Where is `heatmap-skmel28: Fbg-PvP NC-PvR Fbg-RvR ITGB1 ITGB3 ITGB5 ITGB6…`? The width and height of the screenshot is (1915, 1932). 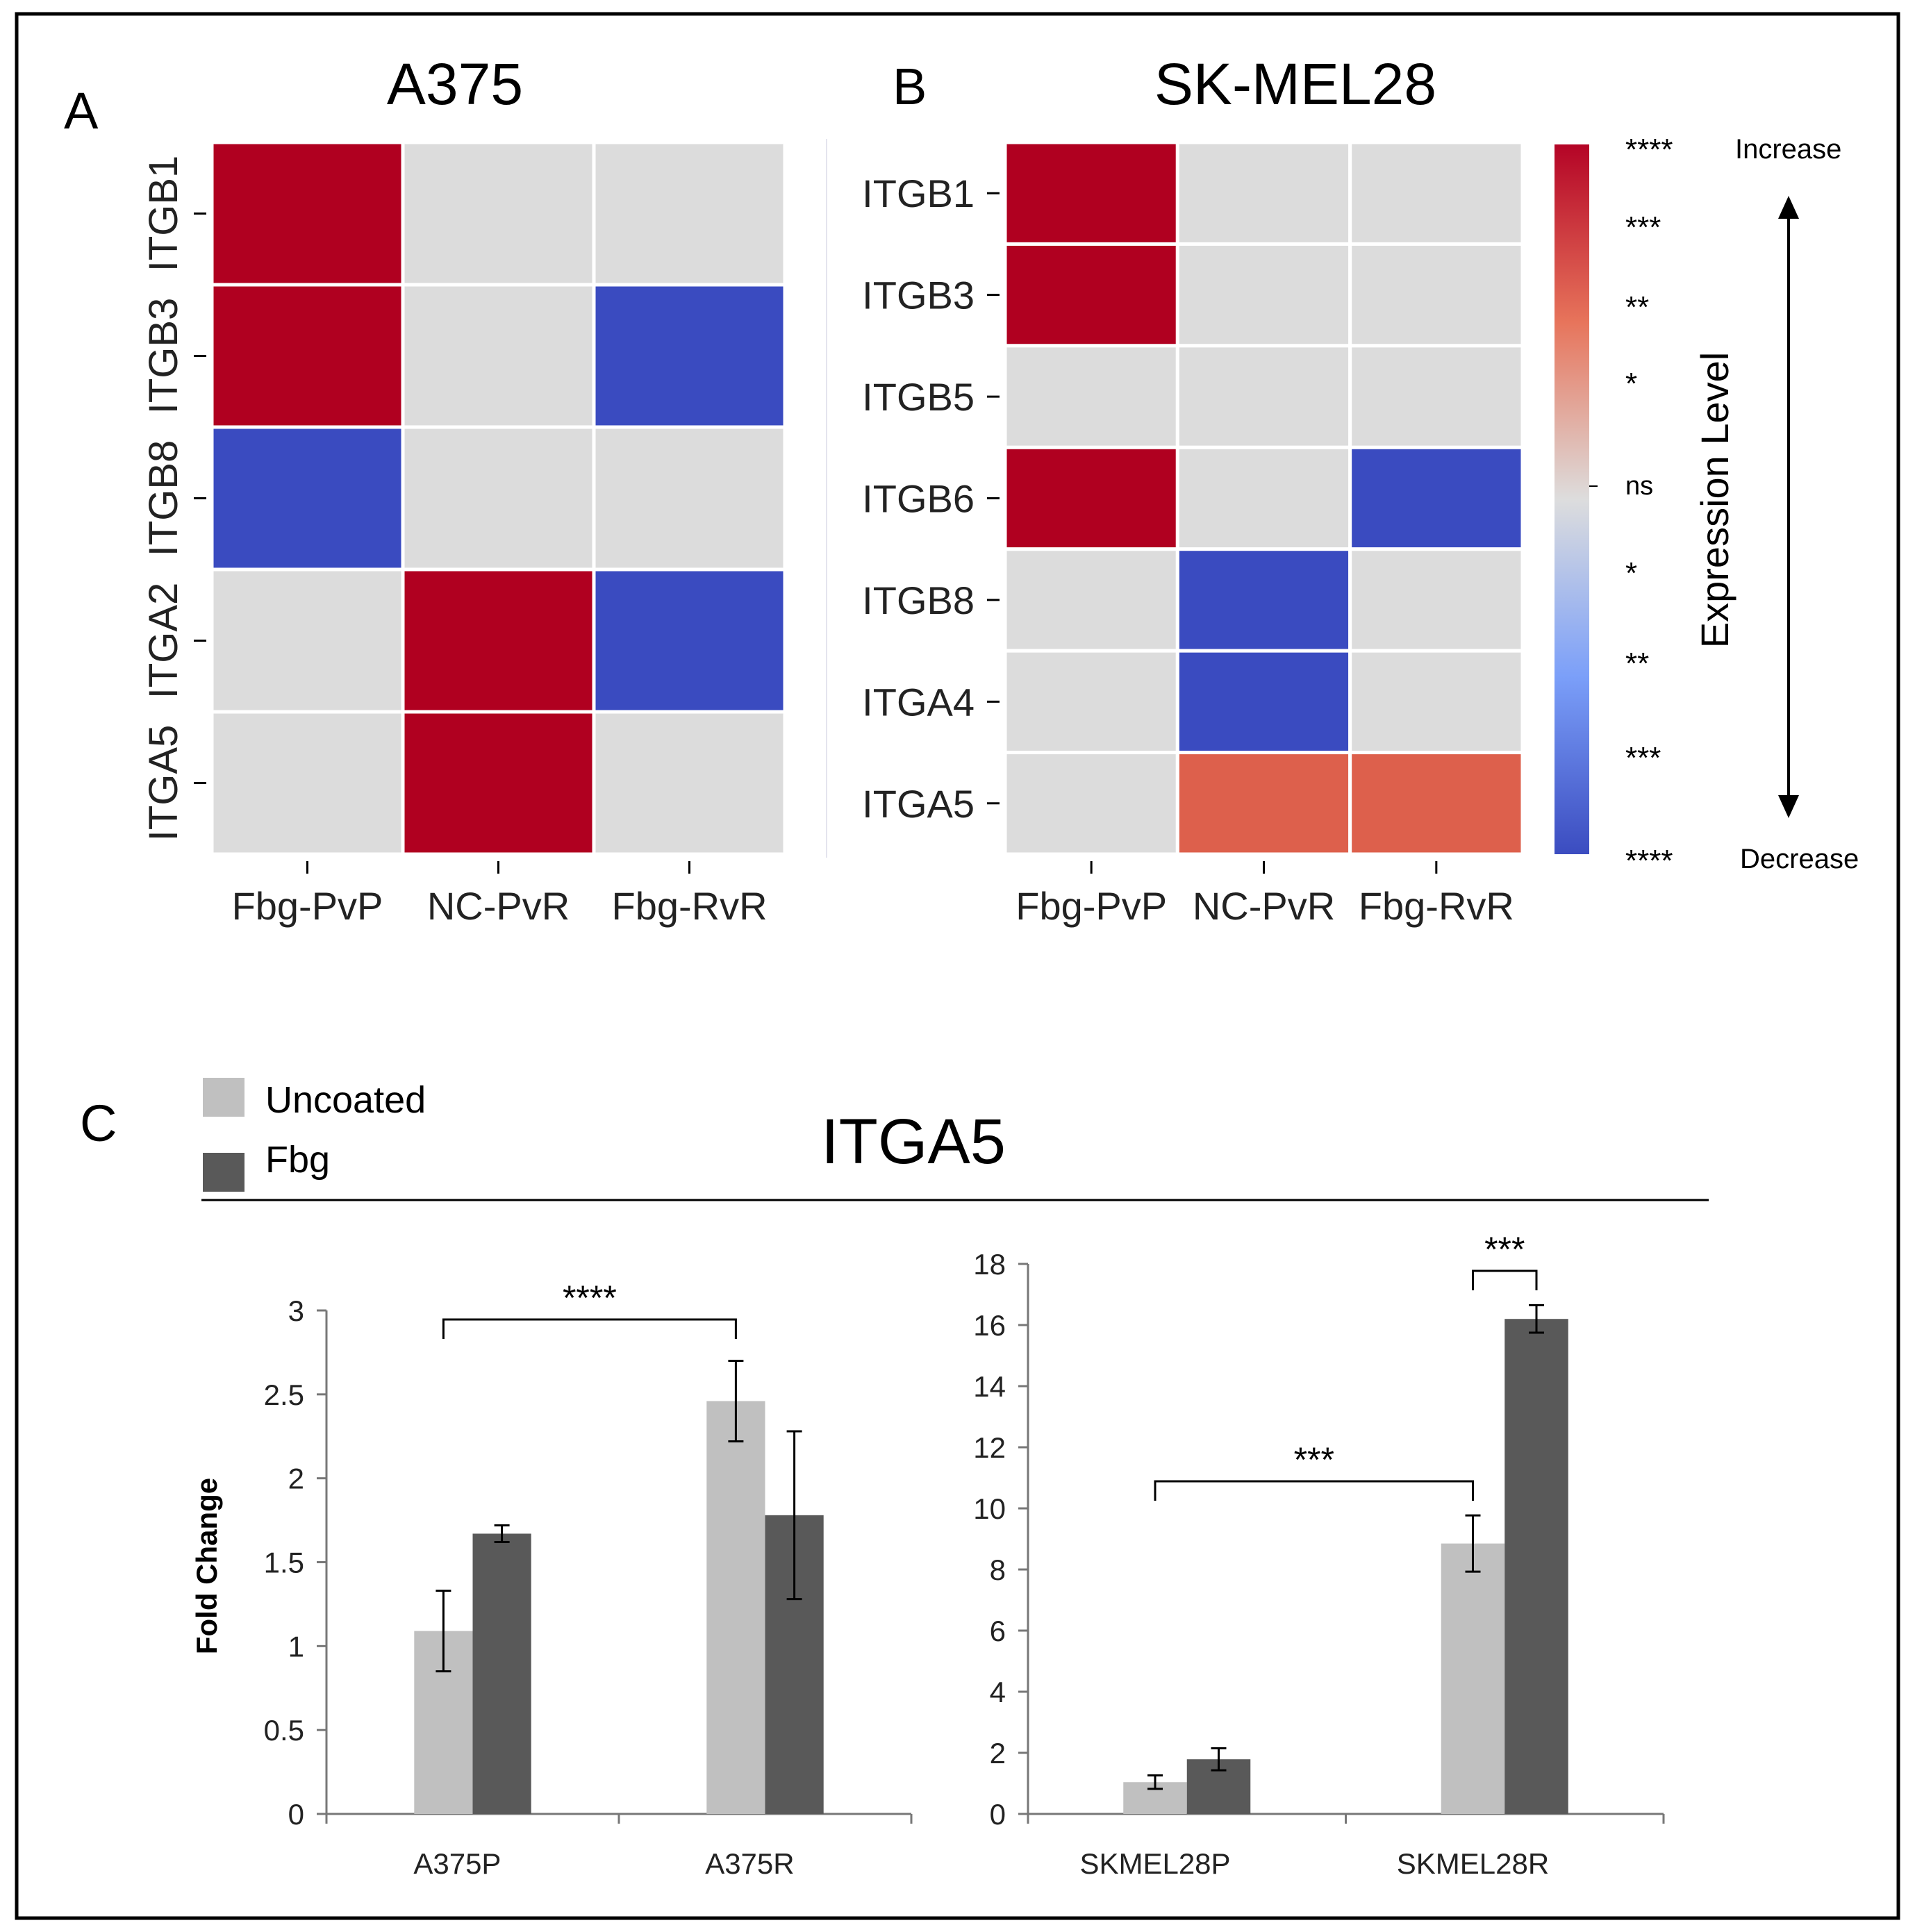
heatmap-skmel28: Fbg-PvP NC-PvR Fbg-RvR ITGB1 ITGB3 ITGB5 ITGB6… is located at coordinates (1193, 534).